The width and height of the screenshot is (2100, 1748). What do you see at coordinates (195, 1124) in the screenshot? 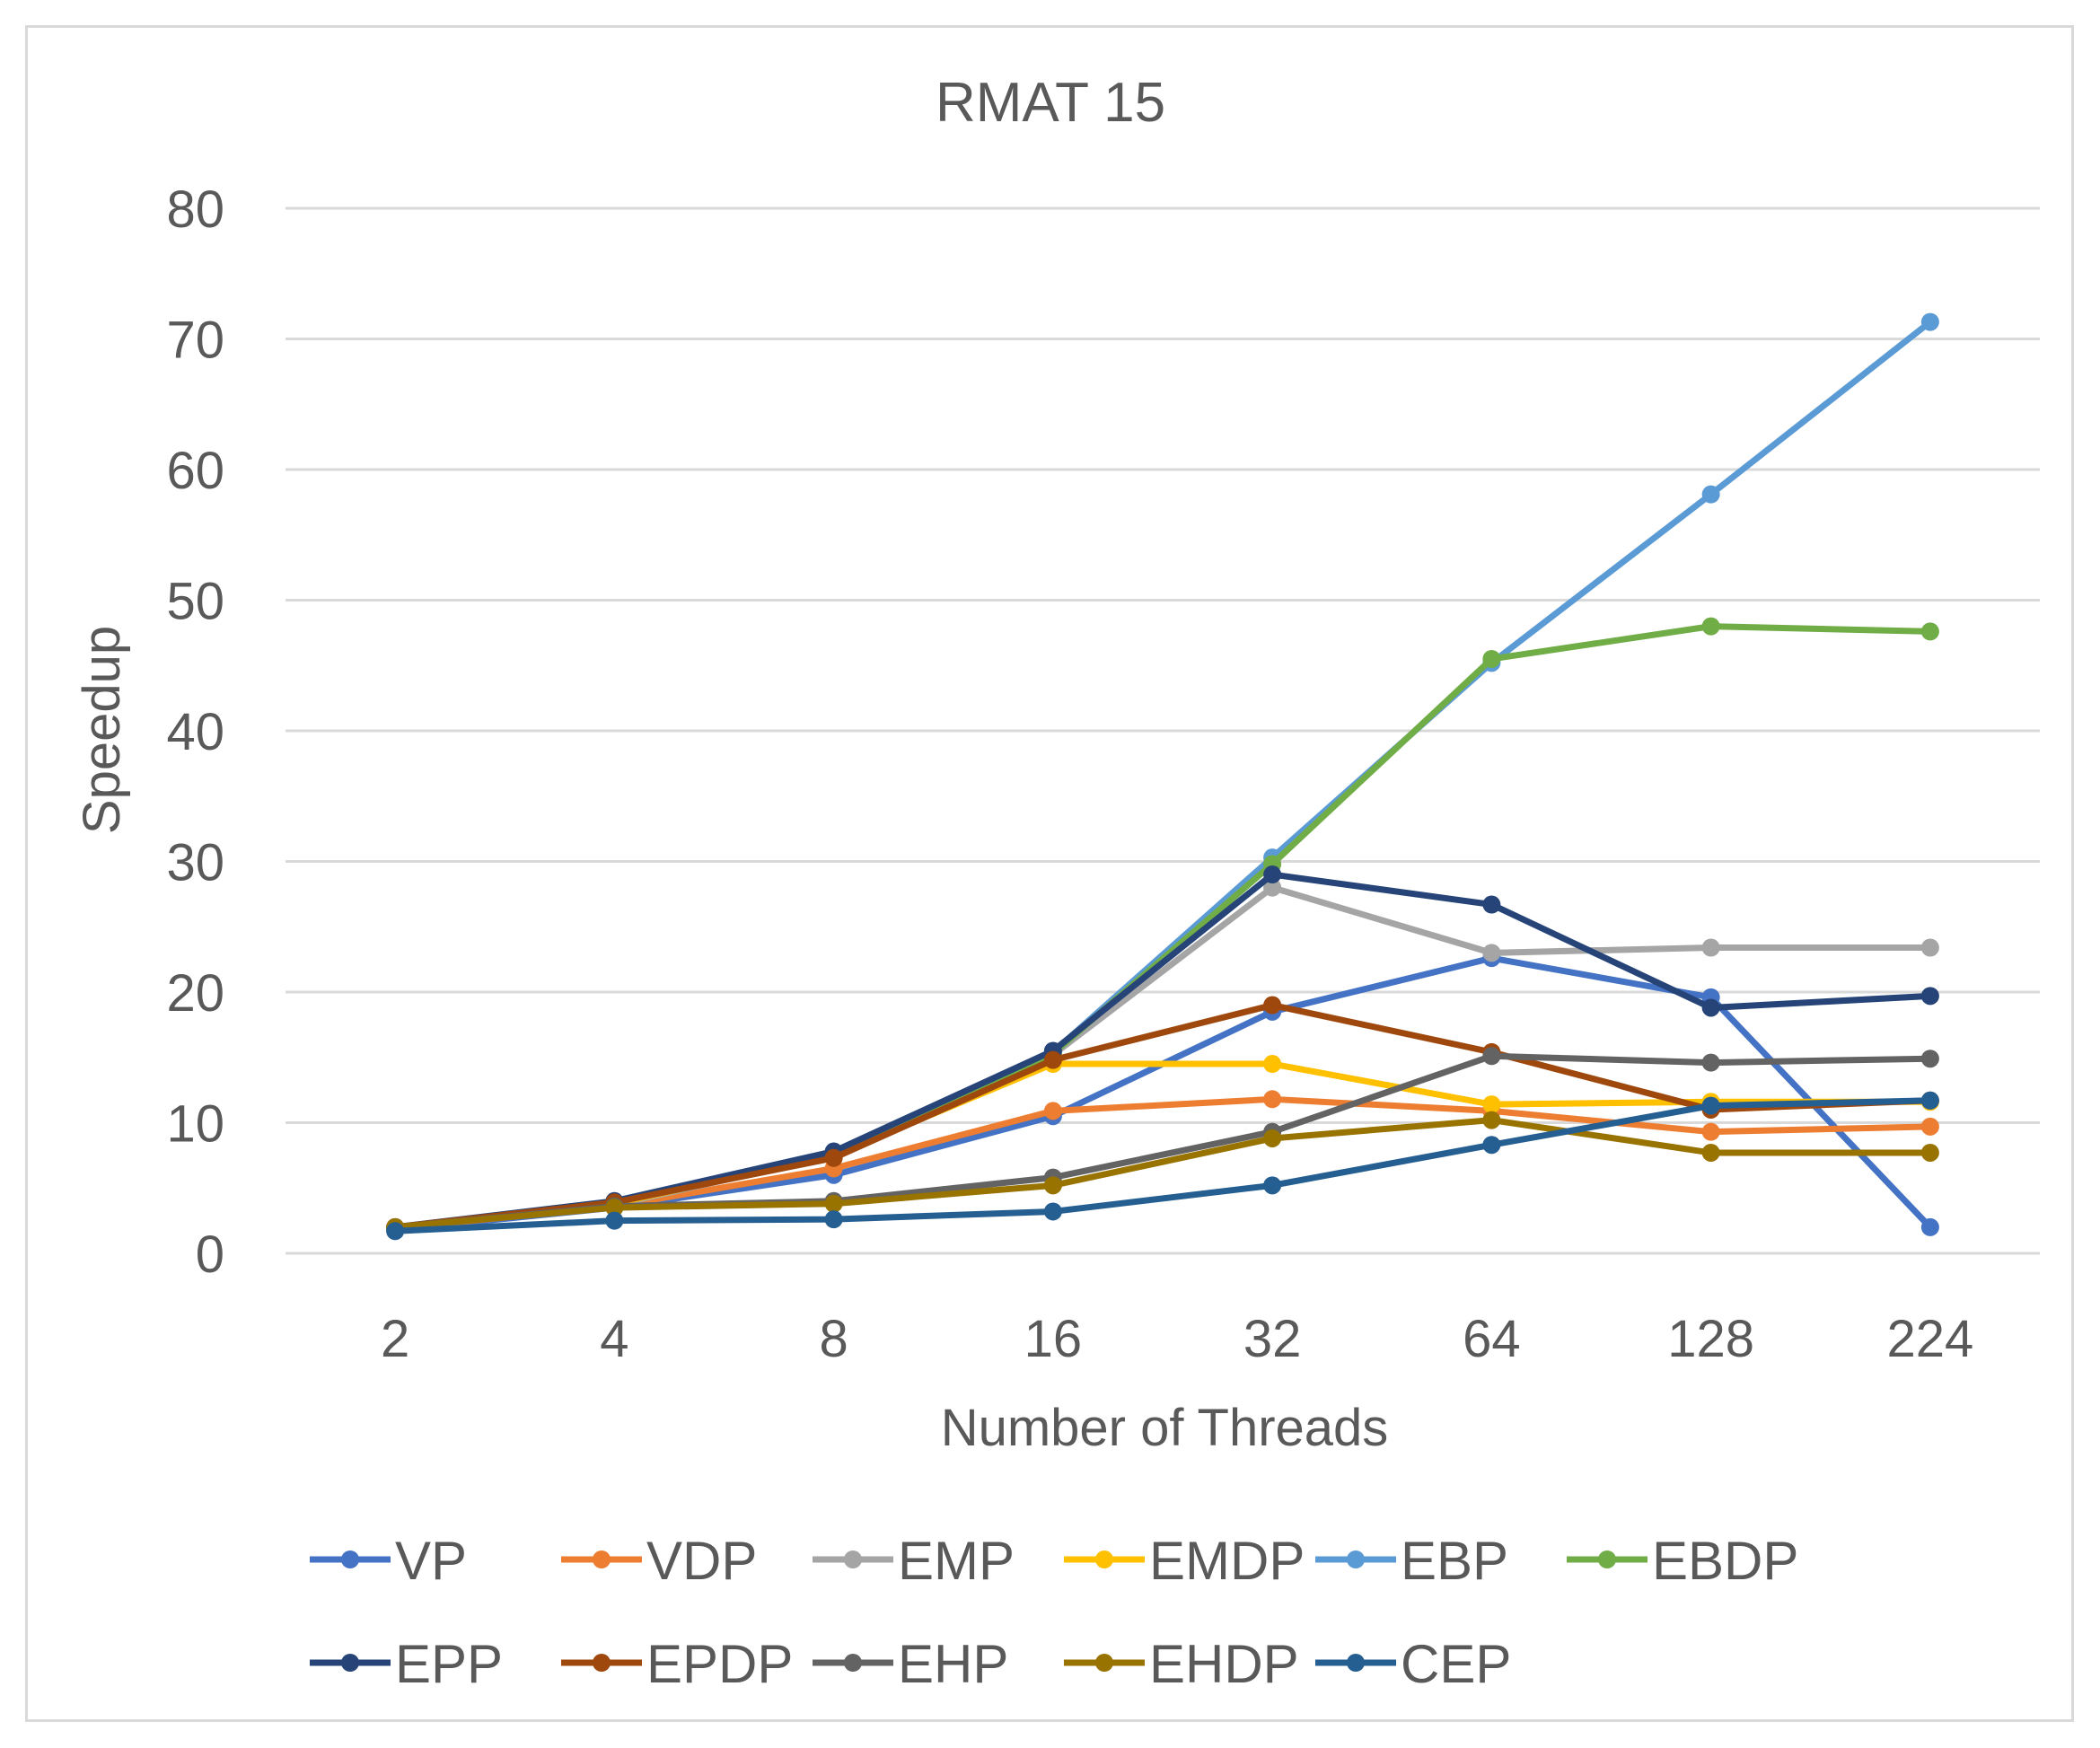
I see `y-tick-label: 10` at bounding box center [195, 1124].